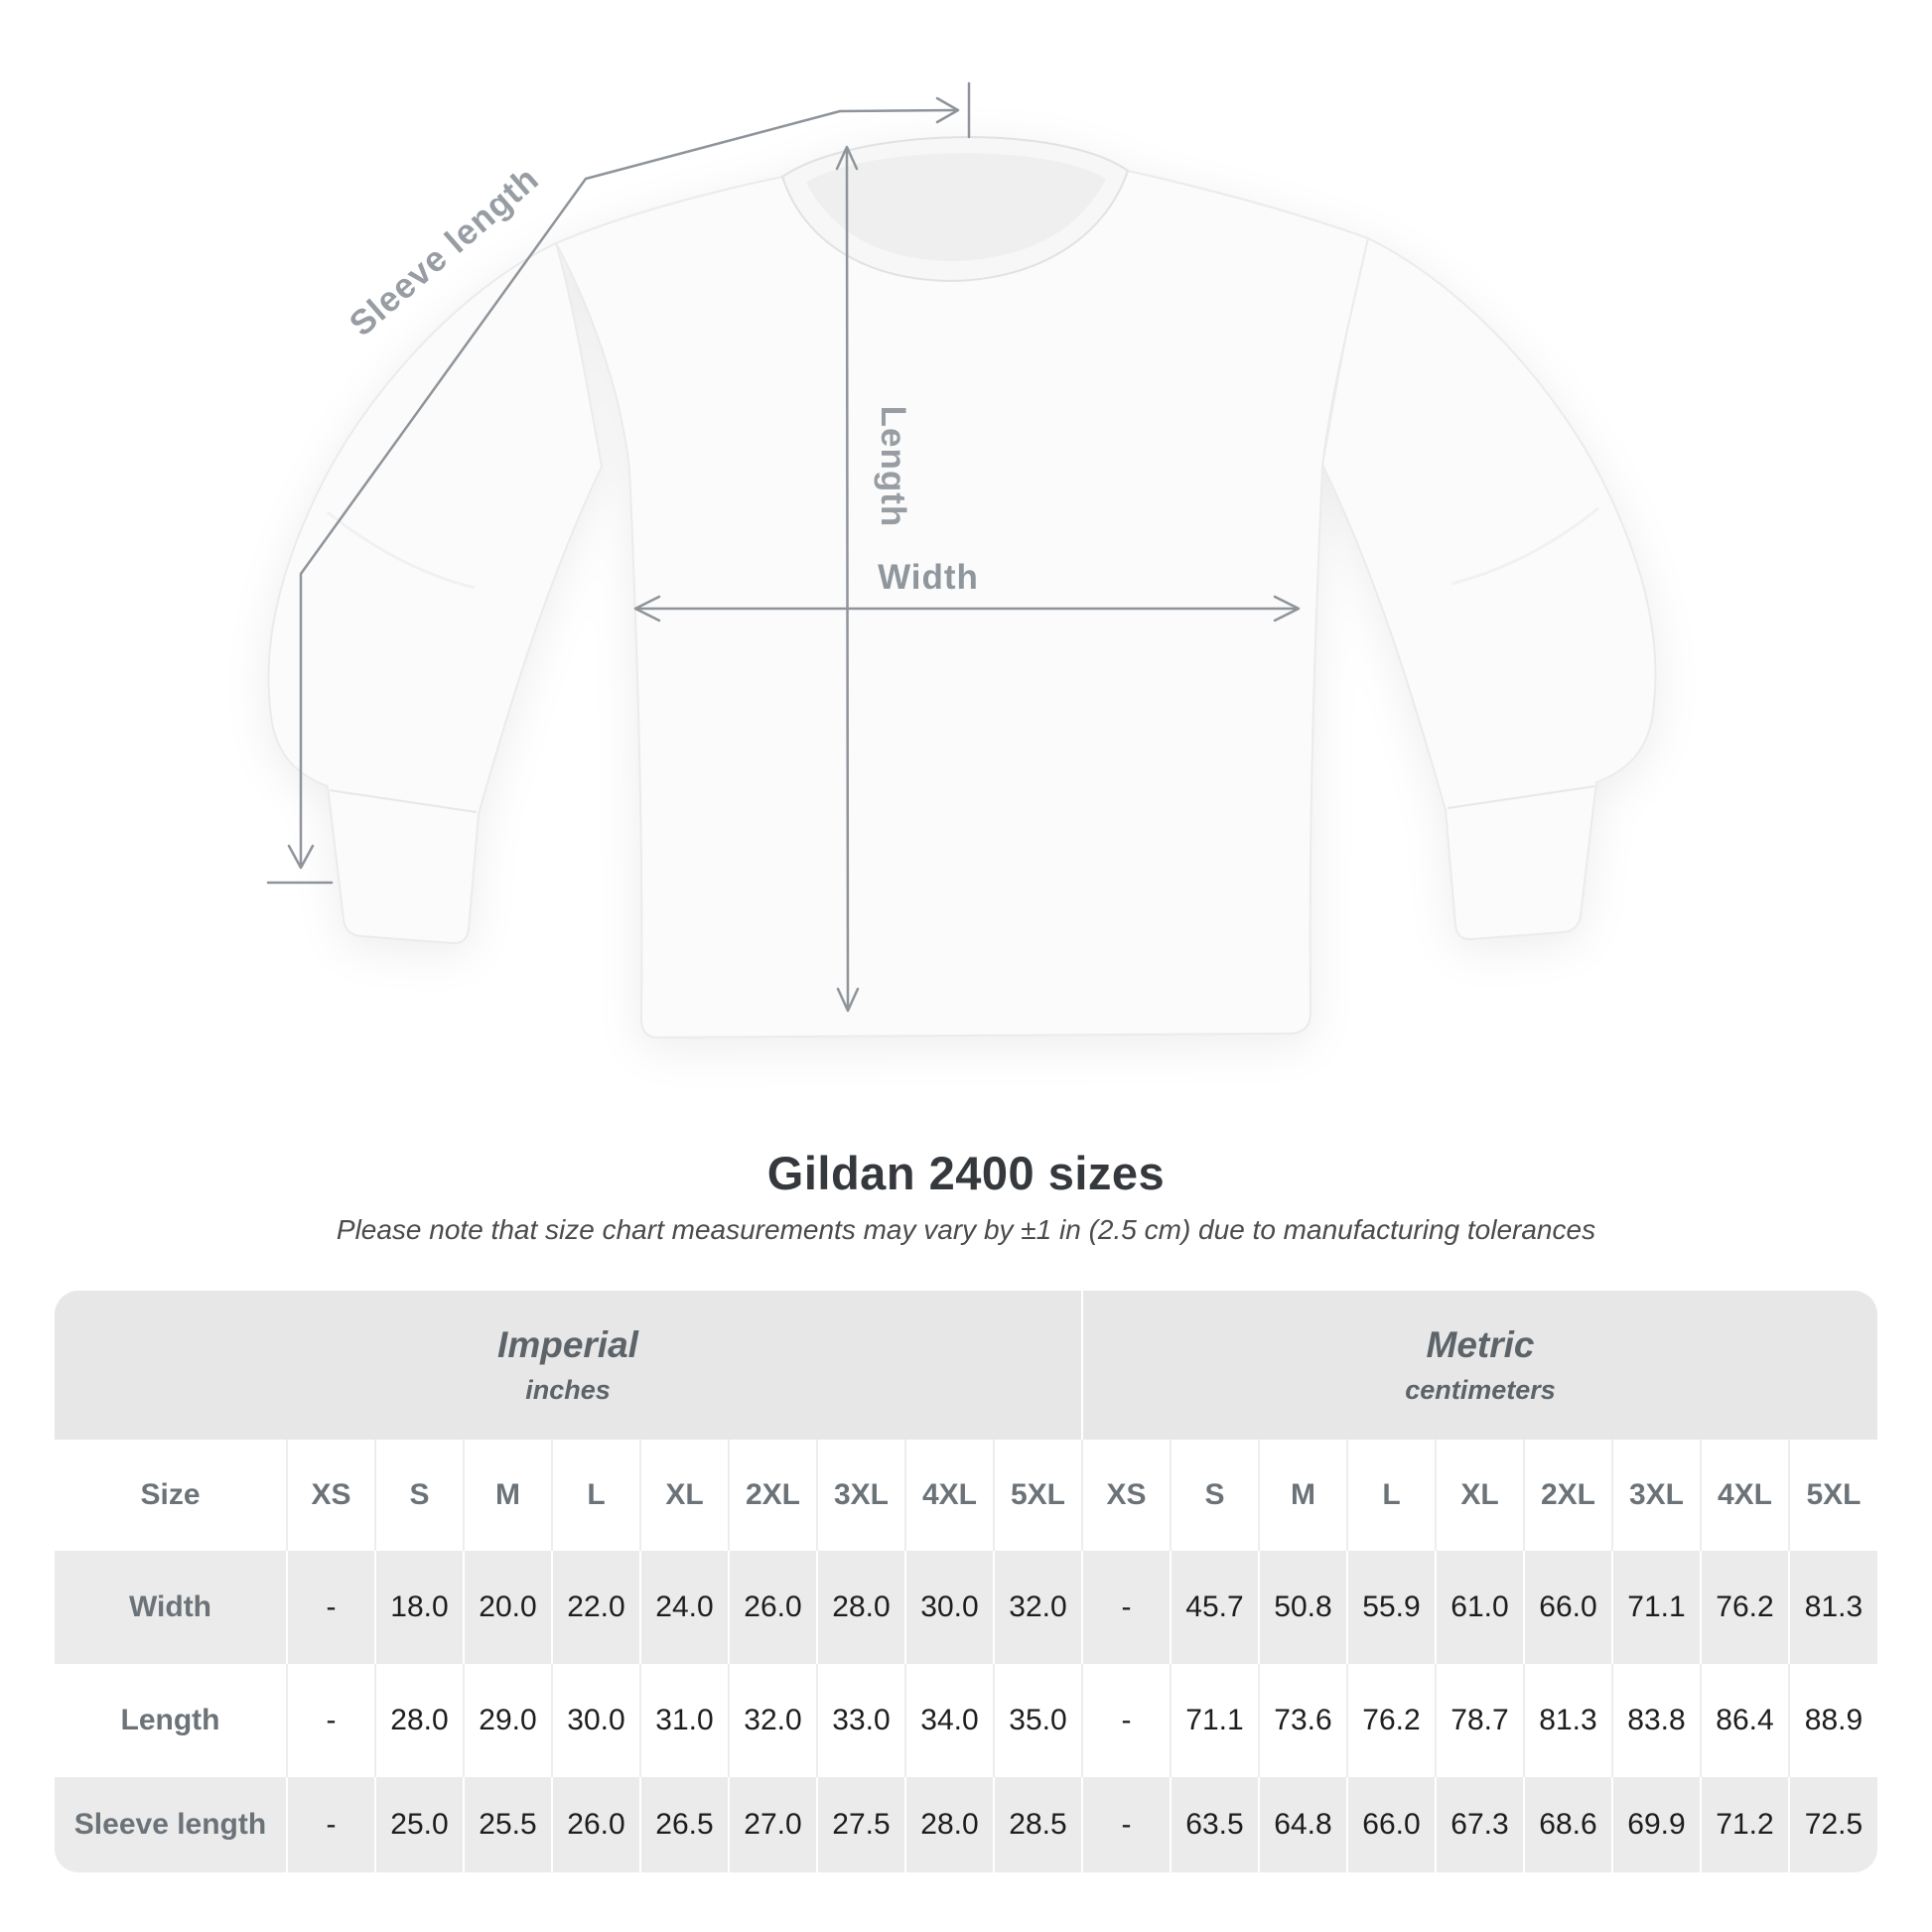 Image resolution: width=1932 pixels, height=1932 pixels. What do you see at coordinates (171, 1496) in the screenshot?
I see `size-column-header: Size` at bounding box center [171, 1496].